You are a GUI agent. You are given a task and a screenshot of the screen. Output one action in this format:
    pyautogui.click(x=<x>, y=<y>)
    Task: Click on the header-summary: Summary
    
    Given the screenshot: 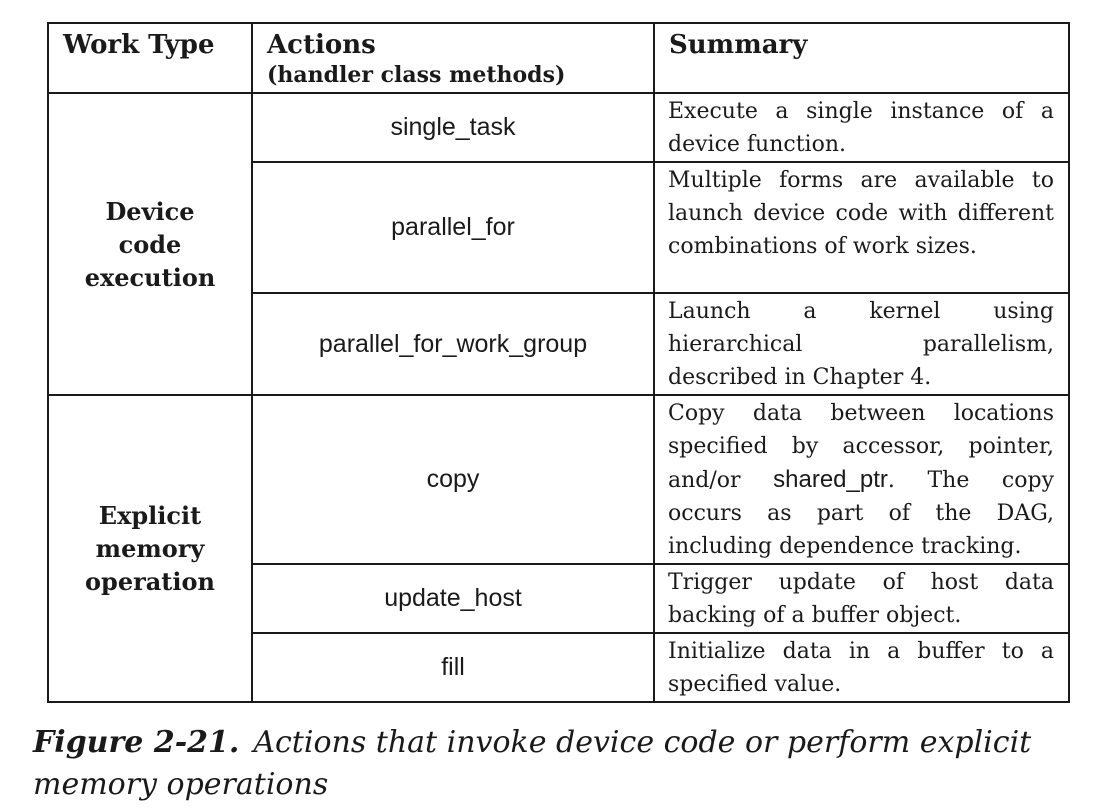 What is the action you would take?
    pyautogui.click(x=861, y=58)
    